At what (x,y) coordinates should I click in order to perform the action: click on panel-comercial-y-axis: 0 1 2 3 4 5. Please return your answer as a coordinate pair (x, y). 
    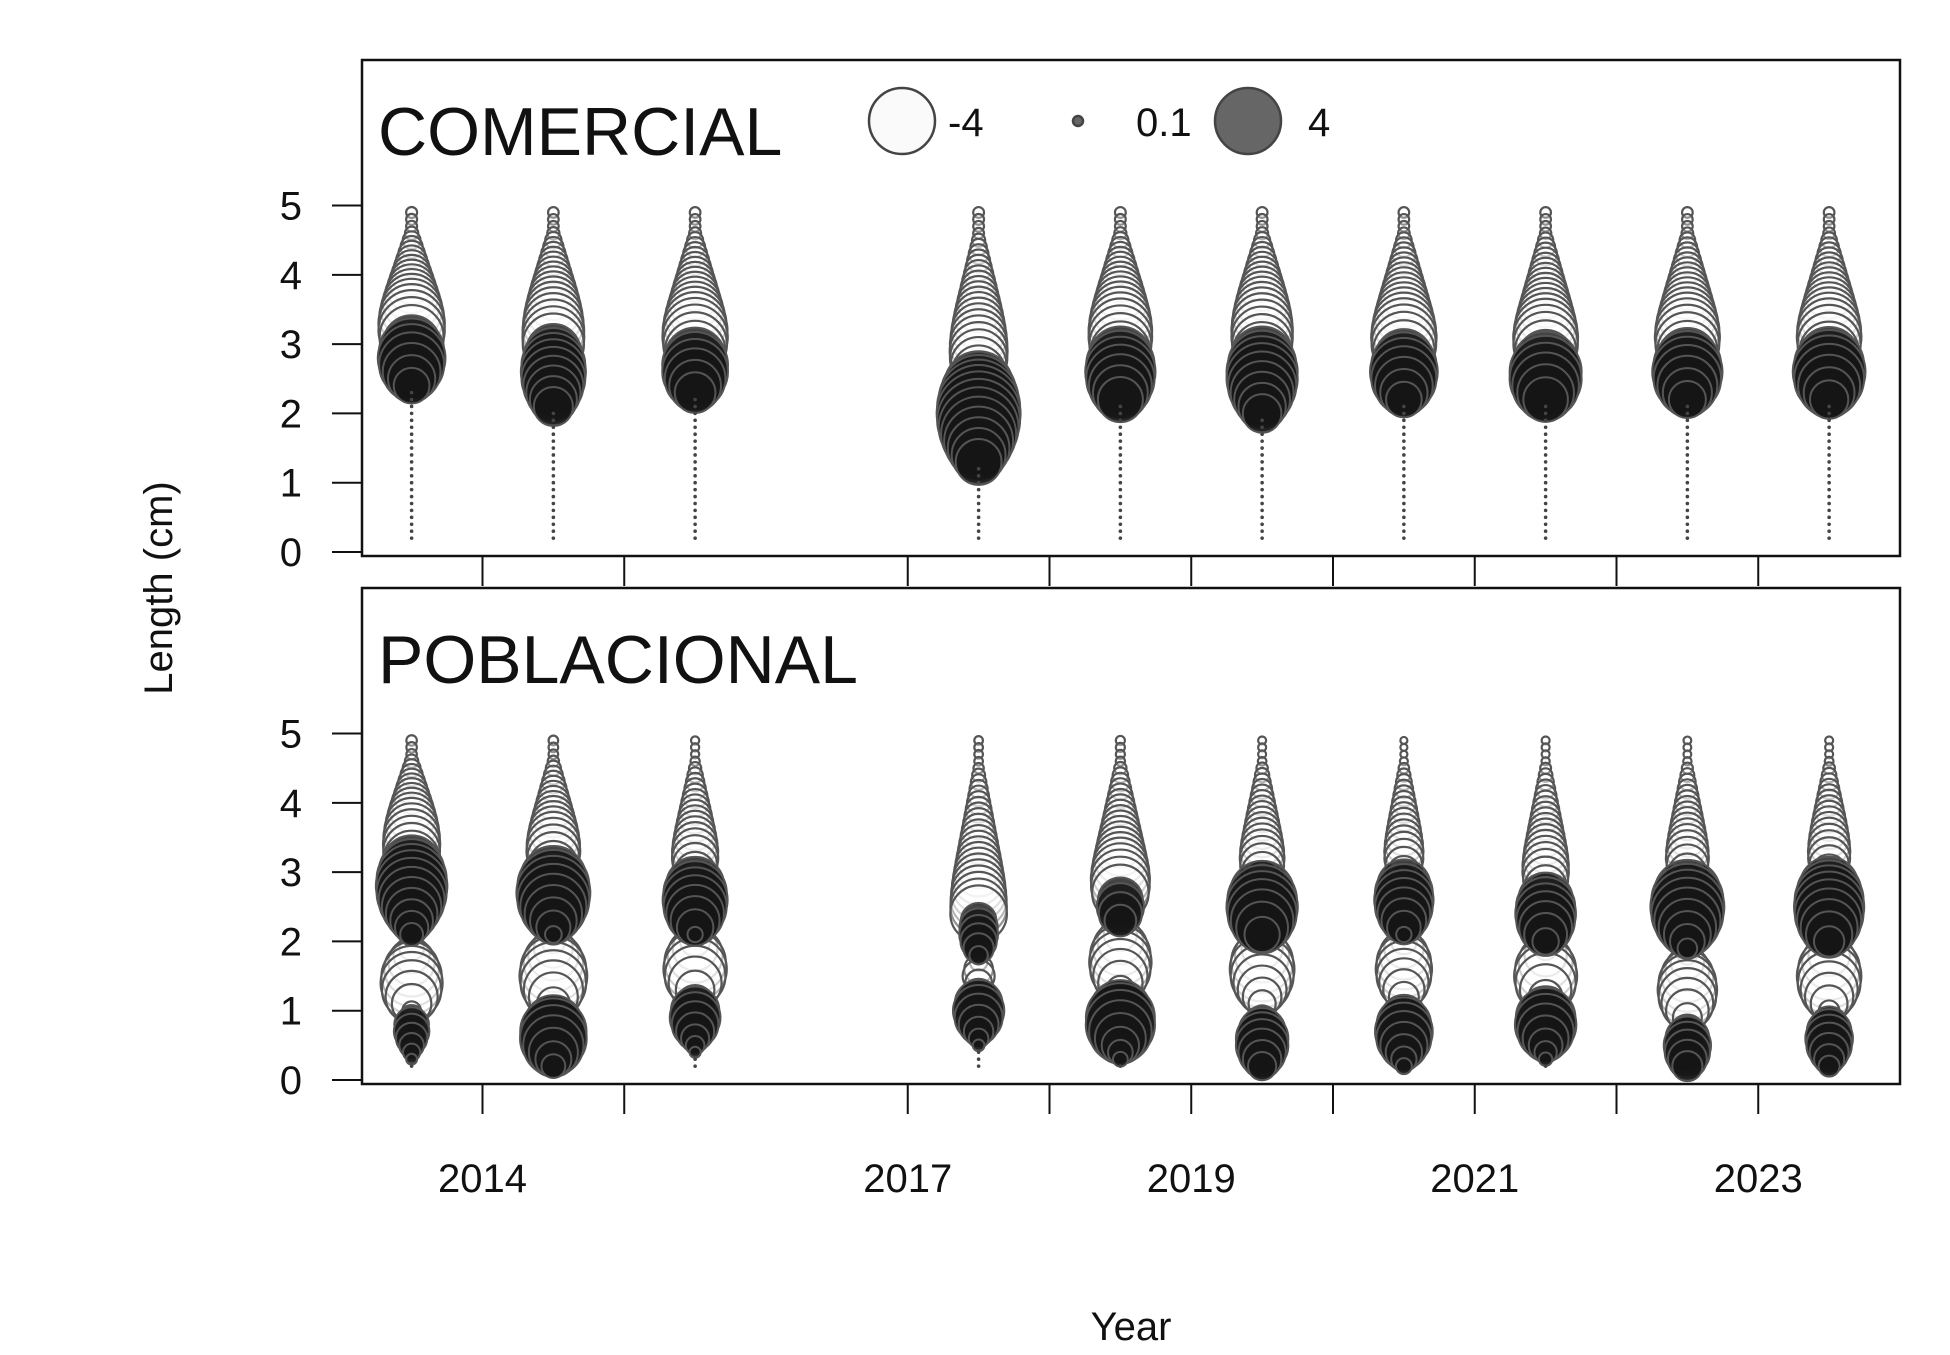
    Looking at the image, I should click on (321, 380).